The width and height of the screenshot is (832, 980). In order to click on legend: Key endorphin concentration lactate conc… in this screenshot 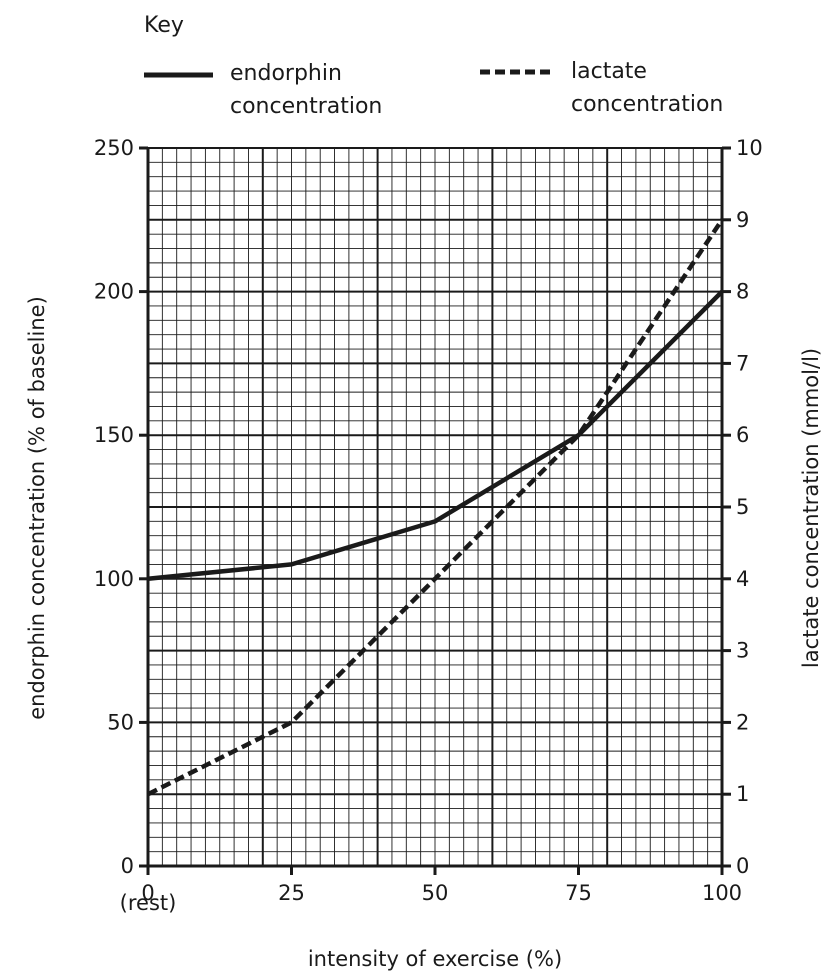, I will do `click(433, 66)`.